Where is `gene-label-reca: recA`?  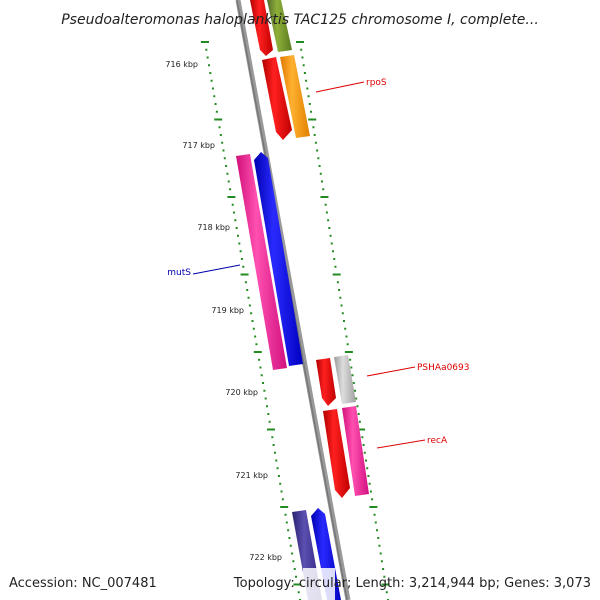
gene-label-reca: recA is located at coordinates (437, 441).